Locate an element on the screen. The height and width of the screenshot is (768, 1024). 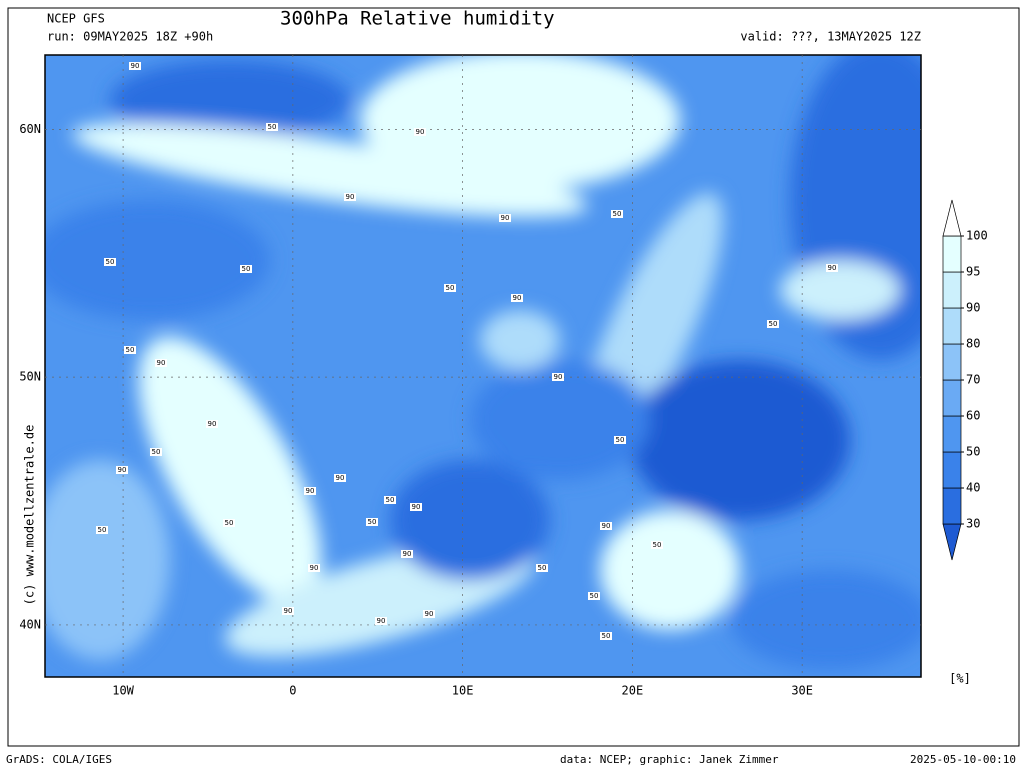
lat-tick-label: 40N is located at coordinates (30, 624).